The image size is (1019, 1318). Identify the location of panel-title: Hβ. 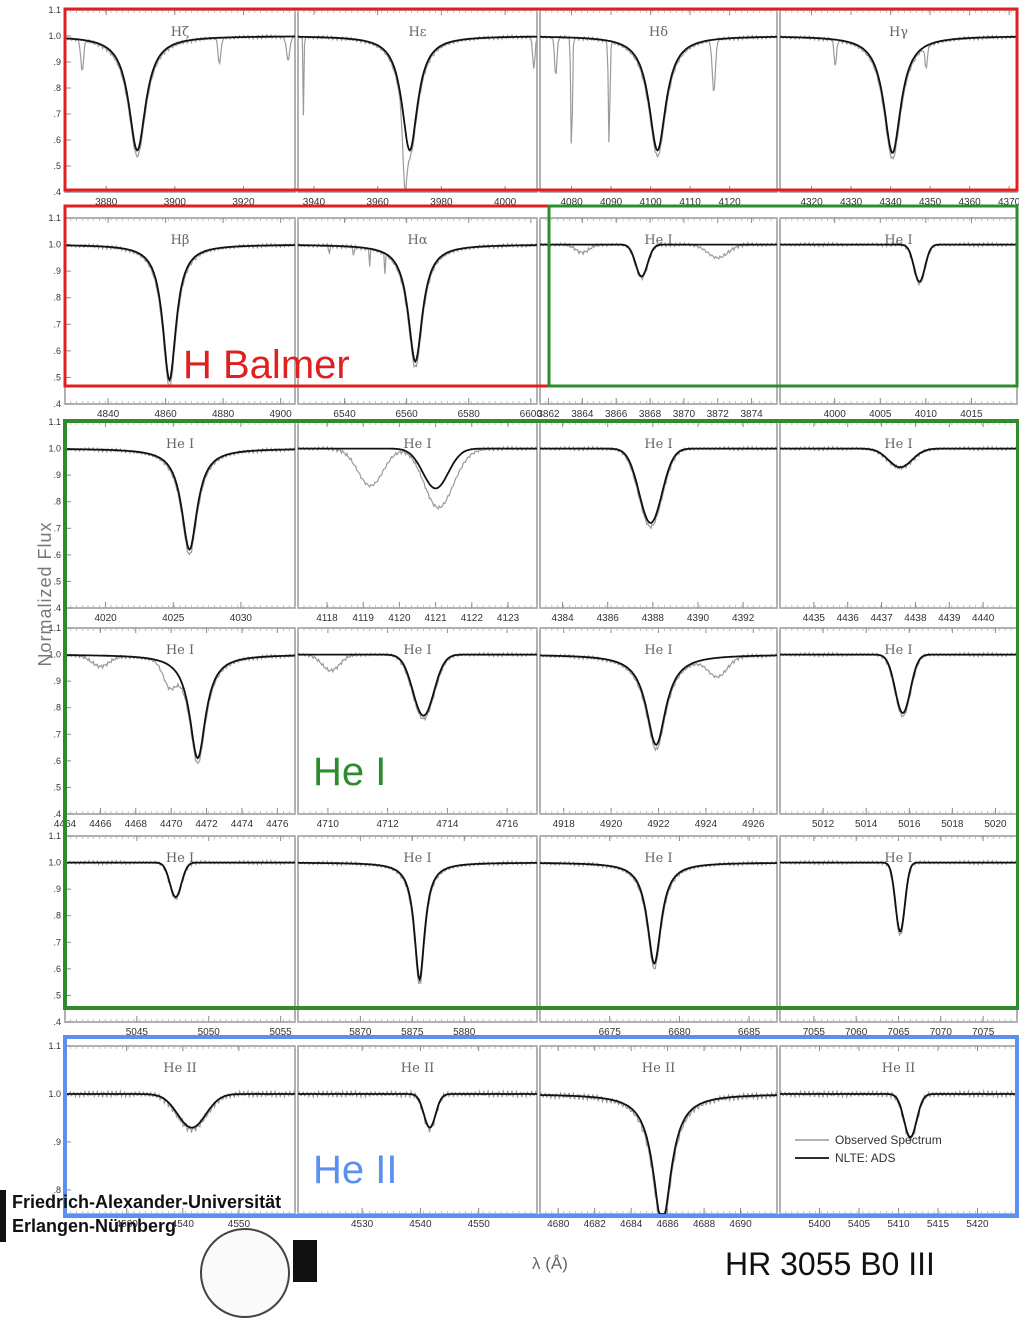
(180, 240).